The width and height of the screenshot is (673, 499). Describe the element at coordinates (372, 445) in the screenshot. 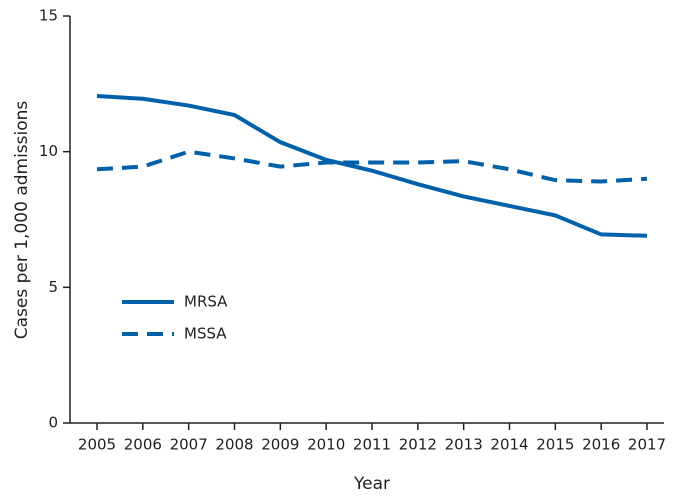

I see `x-tick-label: 2011` at that location.